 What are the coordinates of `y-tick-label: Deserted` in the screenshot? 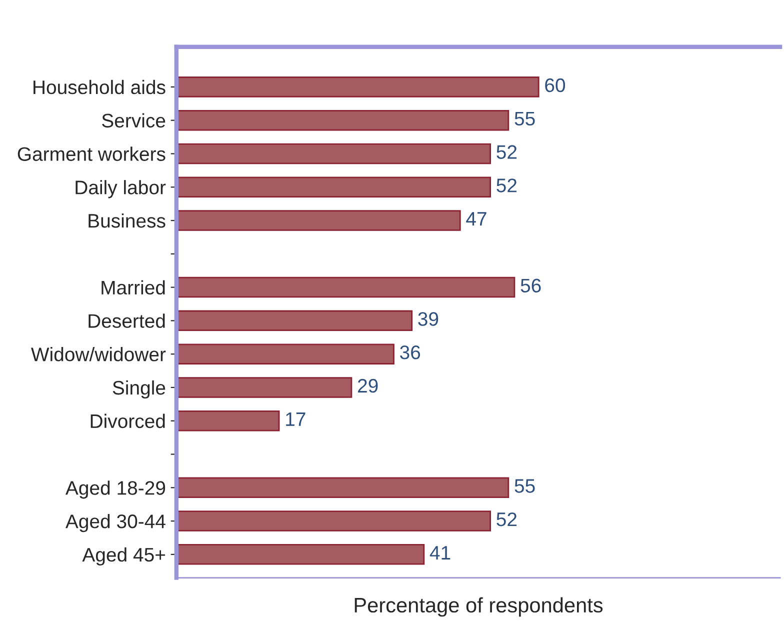 It's located at (126, 321).